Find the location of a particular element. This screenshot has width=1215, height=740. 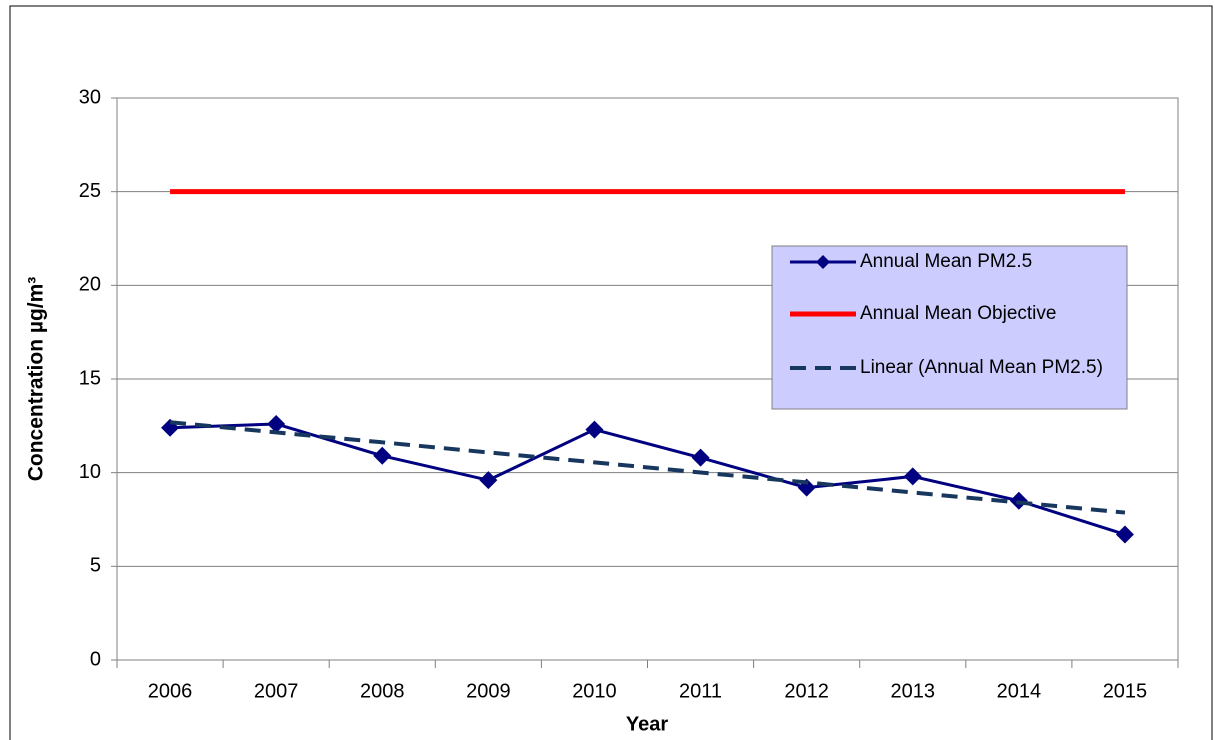

y-tick-label: 15 is located at coordinates (90, 378).